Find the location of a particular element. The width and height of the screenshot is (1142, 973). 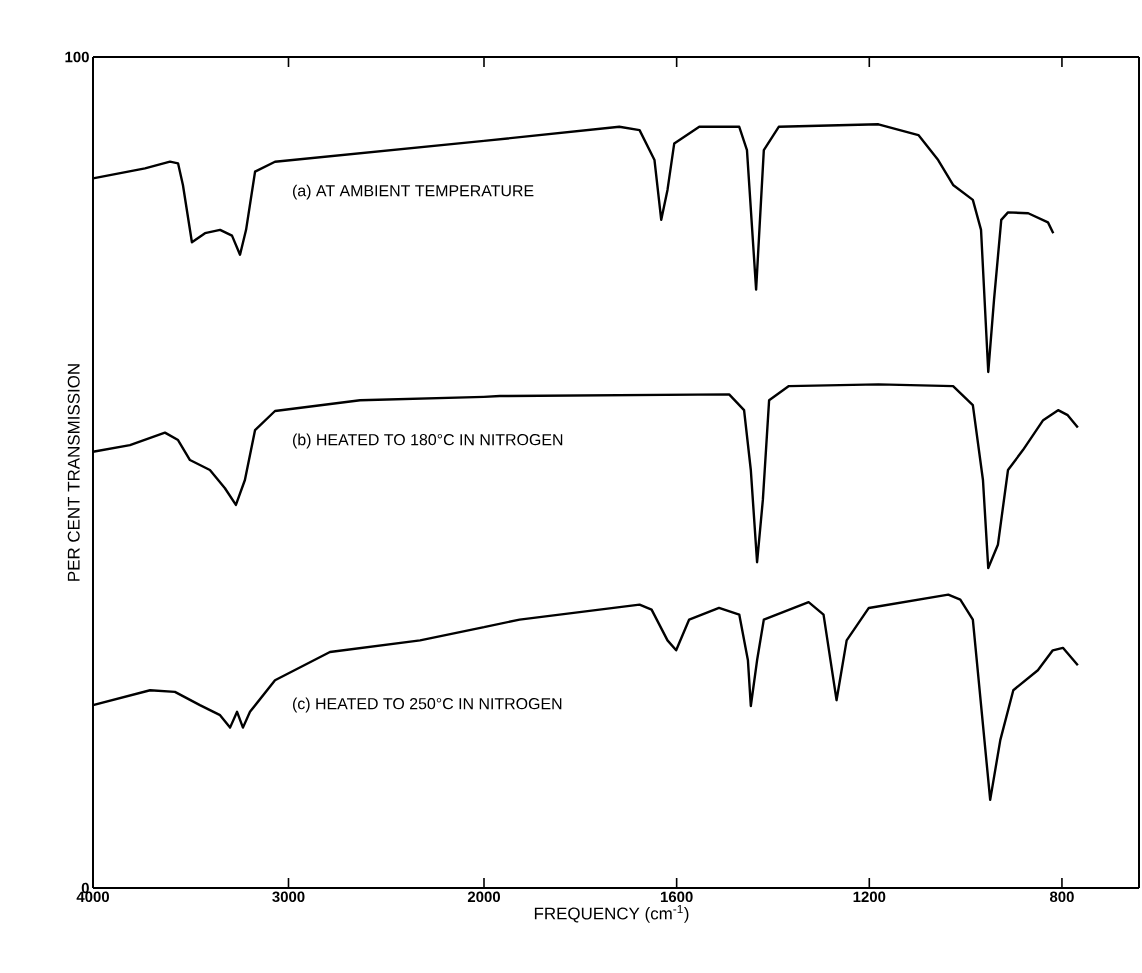

x-tick-label: 3000 is located at coordinates (288, 897).